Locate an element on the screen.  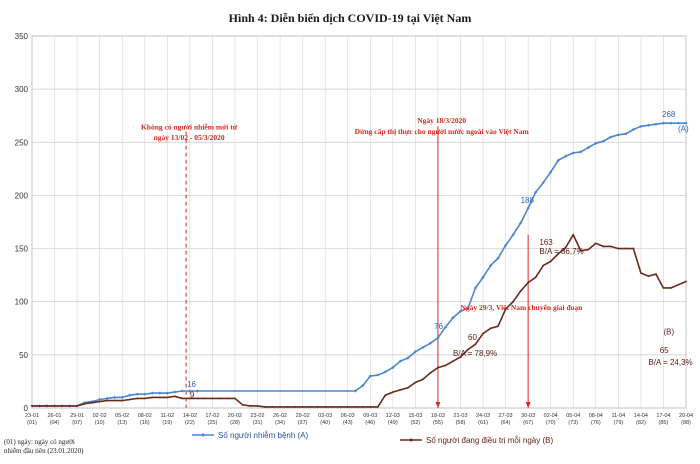
x-tick-day: (34) is located at coordinates (280, 423).